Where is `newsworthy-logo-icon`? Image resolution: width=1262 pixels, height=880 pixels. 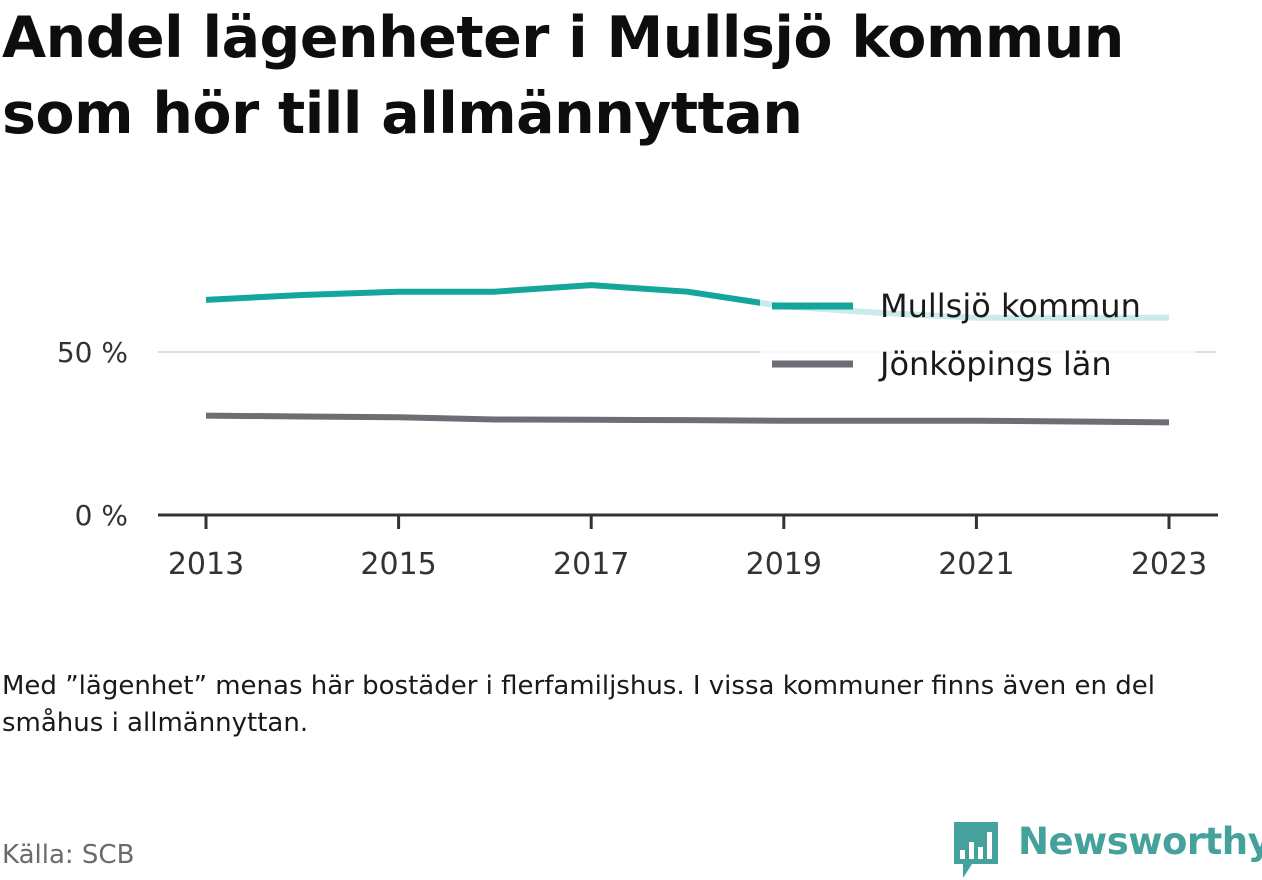 newsworthy-logo-icon is located at coordinates (976, 850).